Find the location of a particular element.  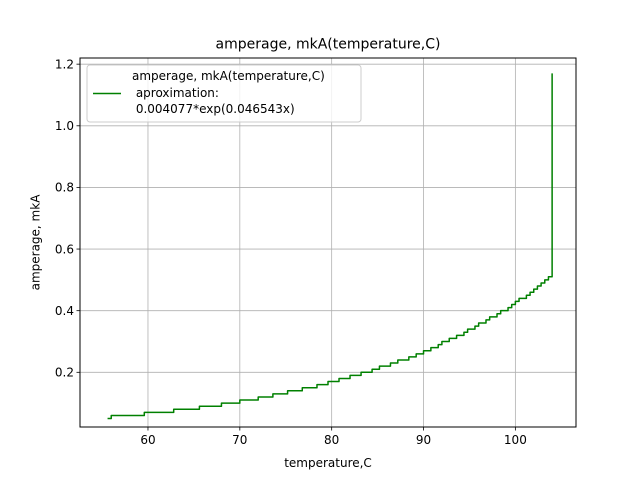

y-tick-label: 0.6 is located at coordinates (64, 249).